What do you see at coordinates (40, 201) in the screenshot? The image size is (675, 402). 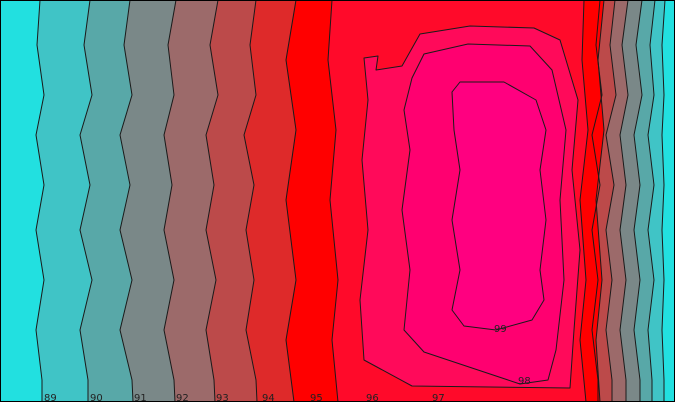 I see `contour-line-89-left` at bounding box center [40, 201].